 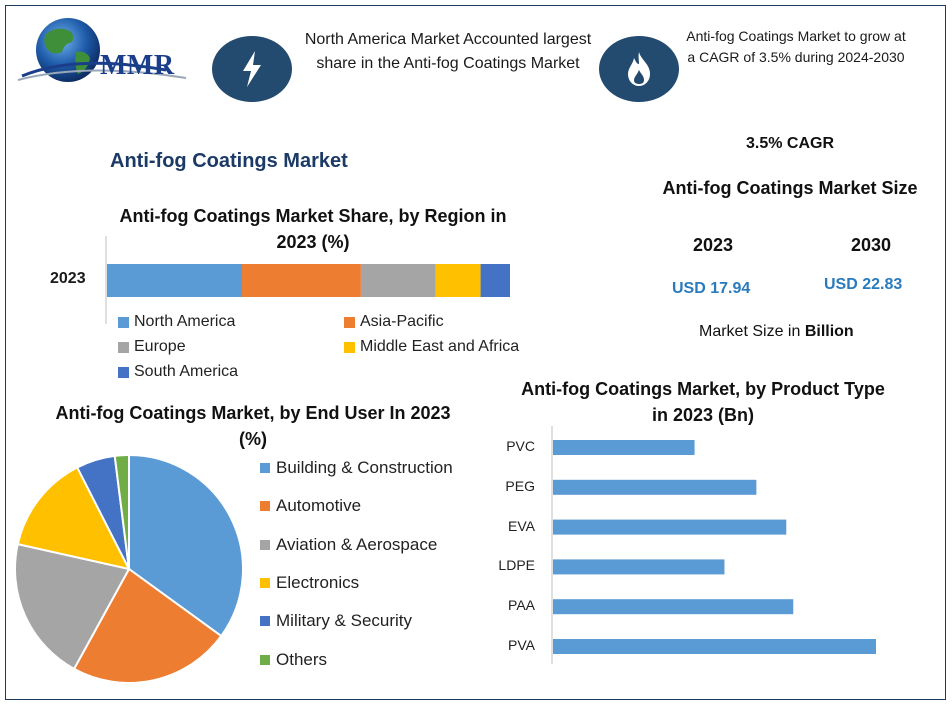 I want to click on legend-label: South America, so click(x=186, y=371).